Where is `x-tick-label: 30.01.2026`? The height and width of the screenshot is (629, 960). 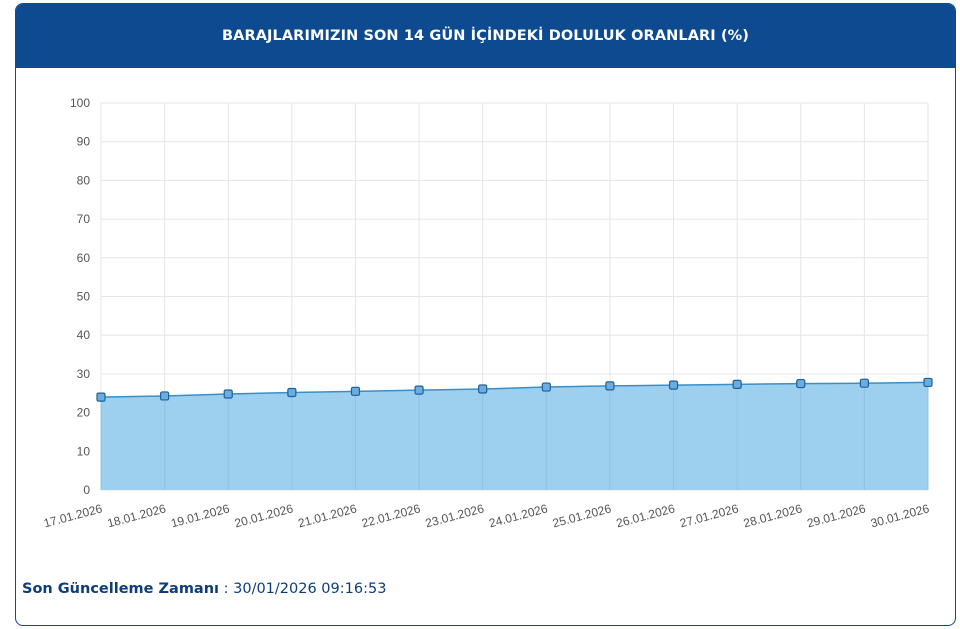 x-tick-label: 30.01.2026 is located at coordinates (900, 515).